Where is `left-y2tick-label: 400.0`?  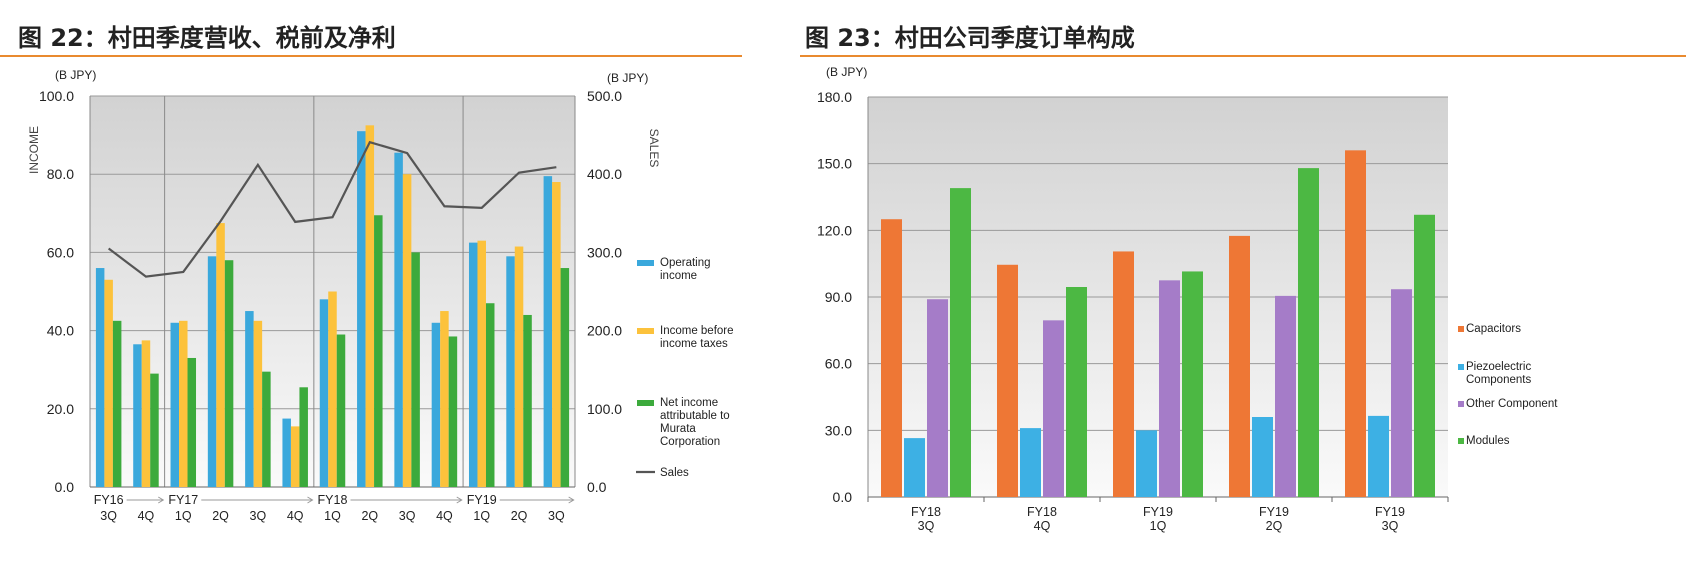
left-y2tick-label: 400.0 is located at coordinates (604, 174).